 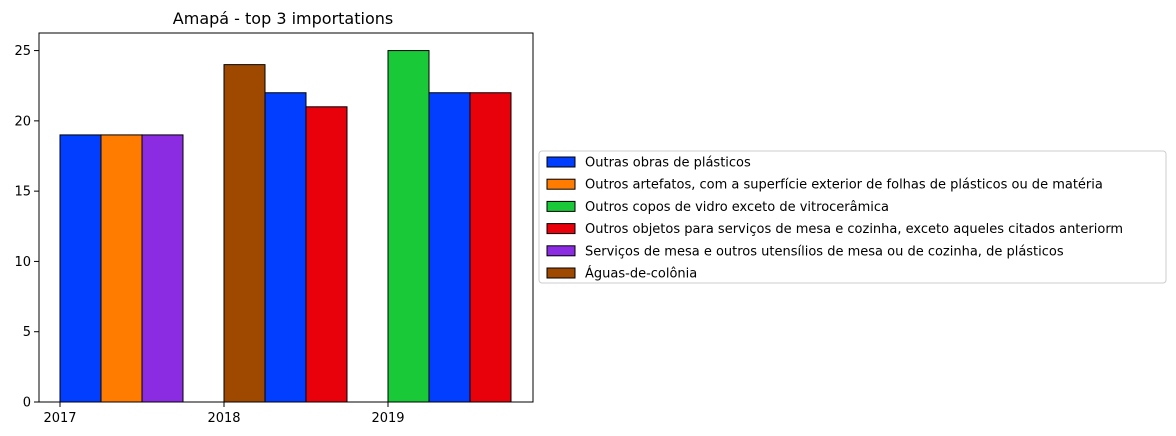 I want to click on legend-label: Águas-de-colônia, so click(x=641, y=274).